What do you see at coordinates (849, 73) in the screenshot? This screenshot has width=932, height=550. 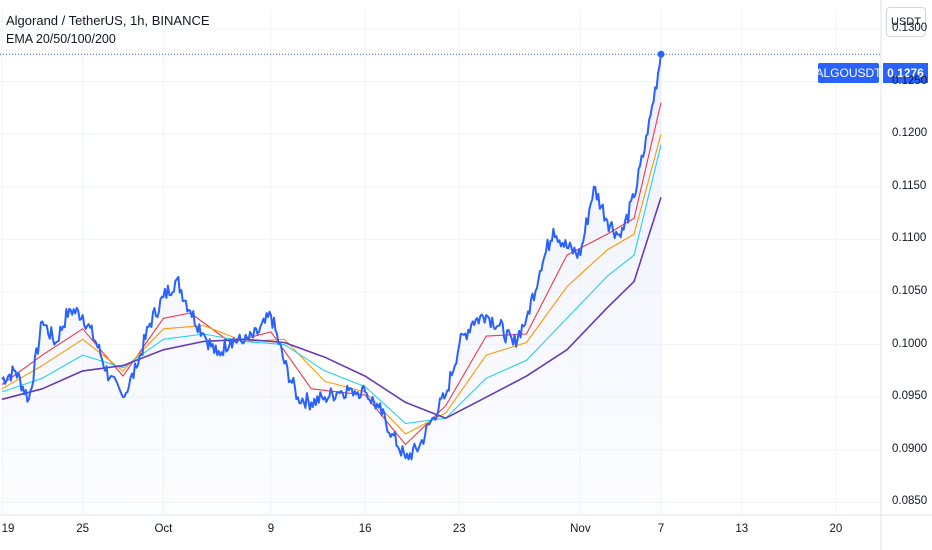 I see `symbol-tag: ALGOUSDT` at bounding box center [849, 73].